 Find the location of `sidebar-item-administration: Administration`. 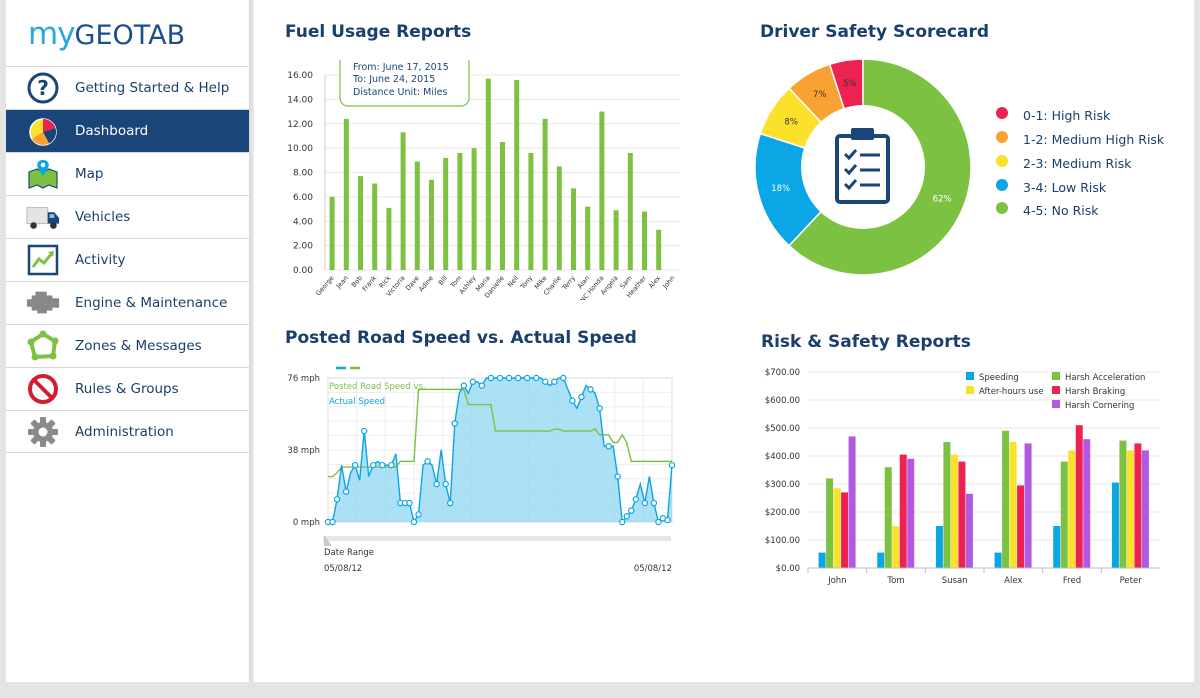

sidebar-item-administration: Administration is located at coordinates (127, 431).